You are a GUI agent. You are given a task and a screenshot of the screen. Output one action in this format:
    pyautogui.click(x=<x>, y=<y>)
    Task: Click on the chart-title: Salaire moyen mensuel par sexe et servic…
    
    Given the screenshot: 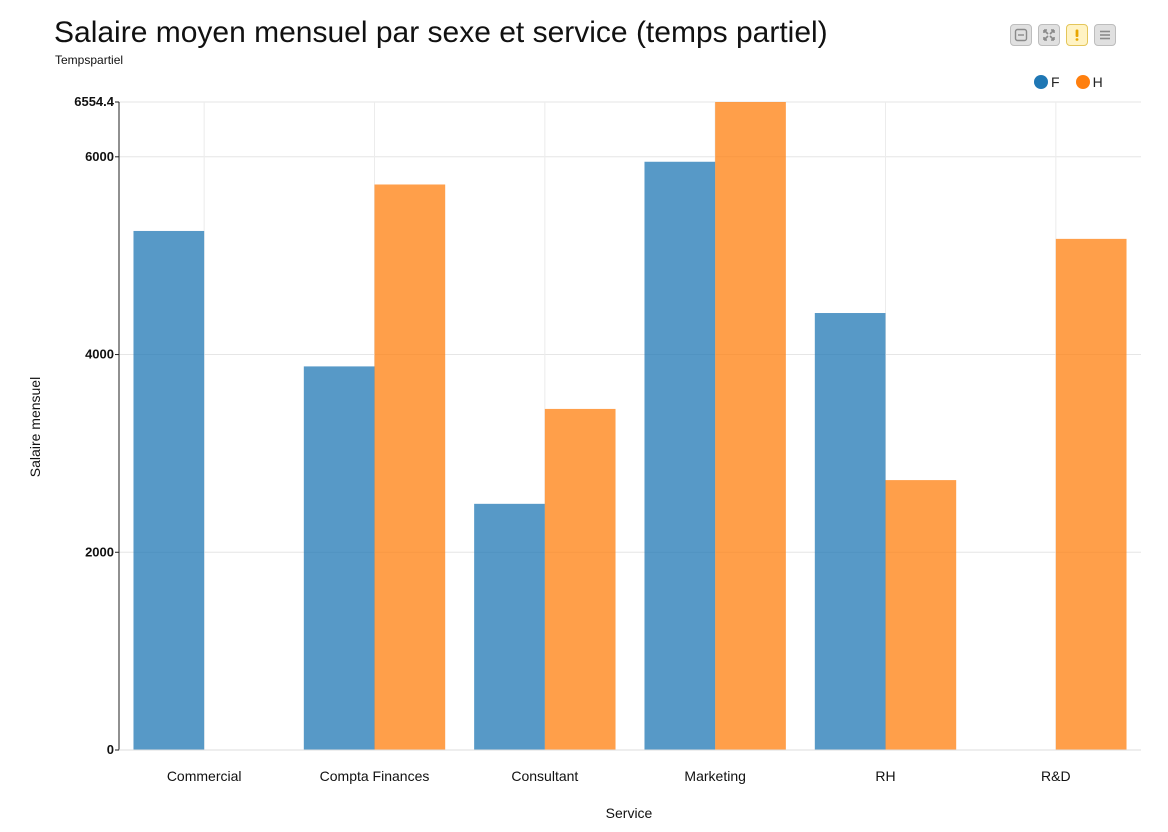 What is the action you would take?
    pyautogui.click(x=441, y=32)
    